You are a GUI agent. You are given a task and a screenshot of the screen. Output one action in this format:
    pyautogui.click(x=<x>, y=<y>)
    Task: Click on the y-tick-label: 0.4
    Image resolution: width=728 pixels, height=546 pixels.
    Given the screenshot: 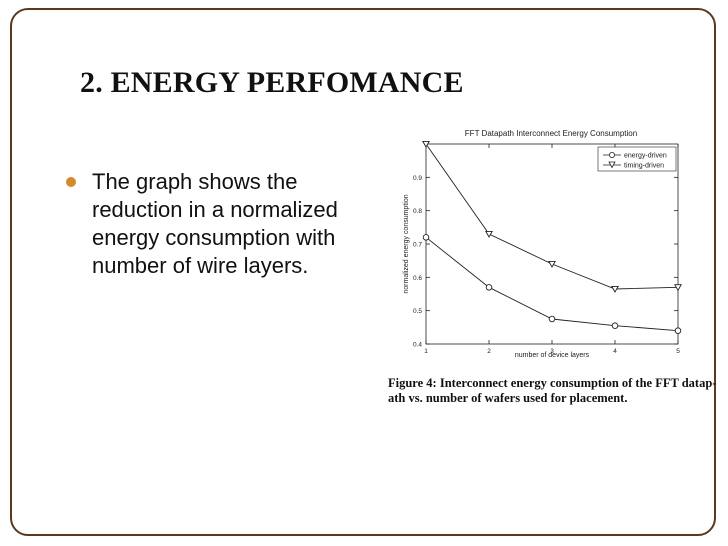 What is the action you would take?
    pyautogui.click(x=417, y=345)
    